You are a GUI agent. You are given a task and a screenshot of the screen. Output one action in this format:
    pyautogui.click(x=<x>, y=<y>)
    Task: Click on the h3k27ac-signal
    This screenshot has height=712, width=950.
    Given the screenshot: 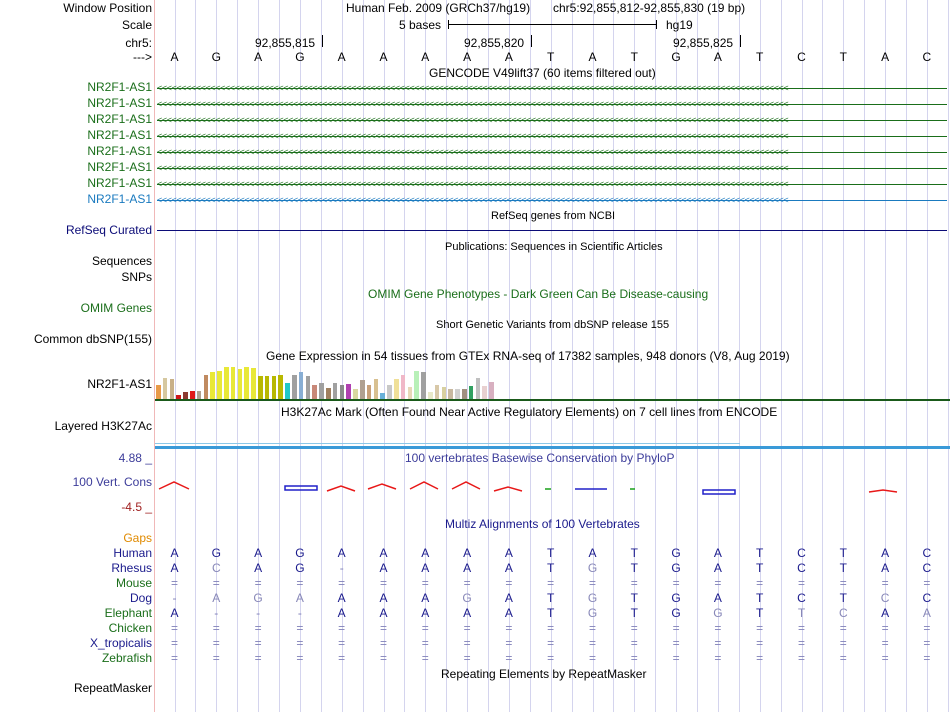 What is the action you would take?
    pyautogui.click(x=552, y=447)
    